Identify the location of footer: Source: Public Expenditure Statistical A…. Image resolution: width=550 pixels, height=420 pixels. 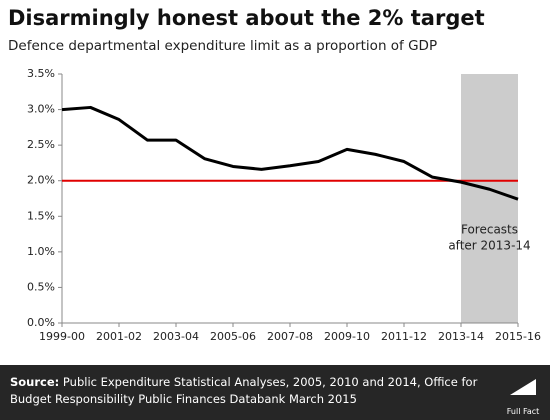
(275, 392).